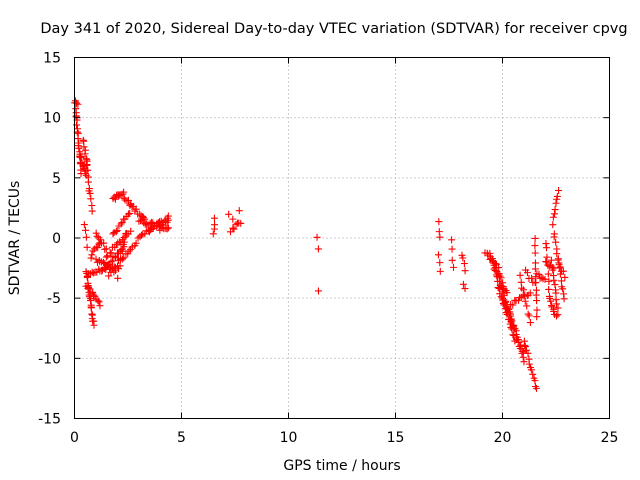  I want to click on x-tick-label: 20, so click(503, 438).